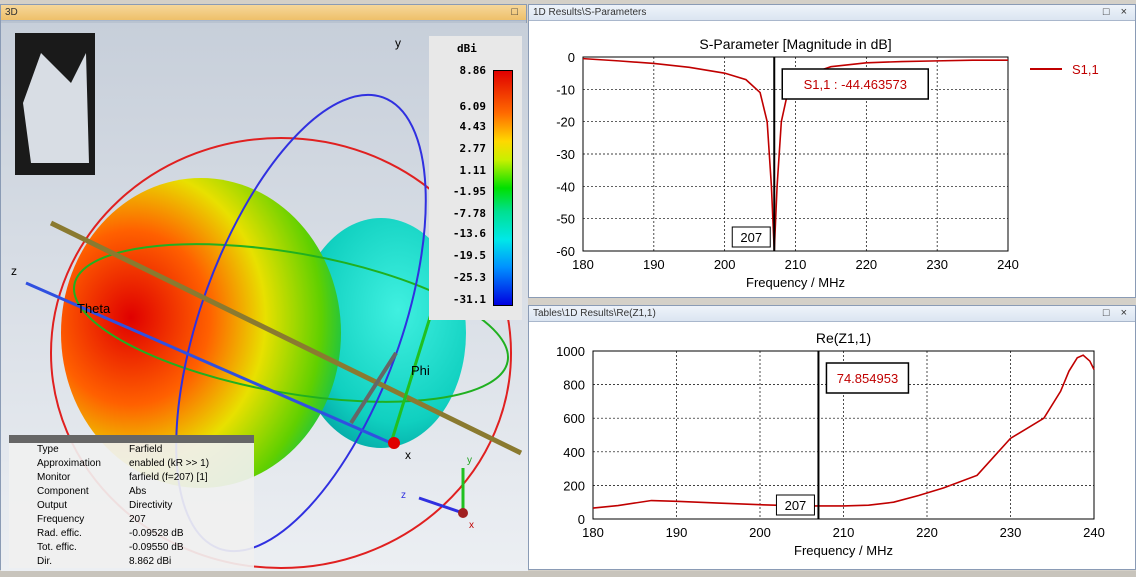 The height and width of the screenshot is (577, 1136). What do you see at coordinates (570, 351) in the screenshot?
I see `y-tick-label: 1000` at bounding box center [570, 351].